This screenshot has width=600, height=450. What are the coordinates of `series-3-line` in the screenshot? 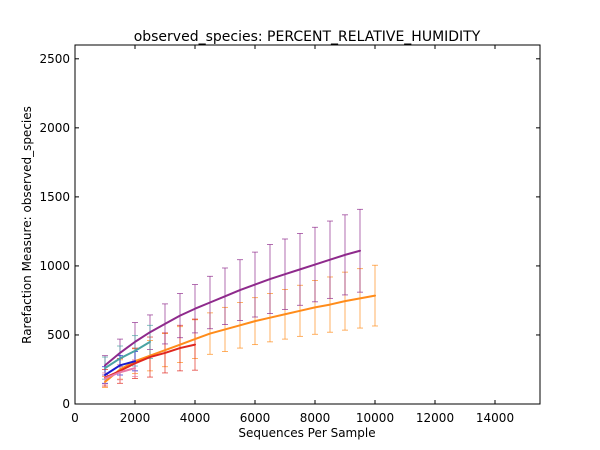 It's located at (127, 355).